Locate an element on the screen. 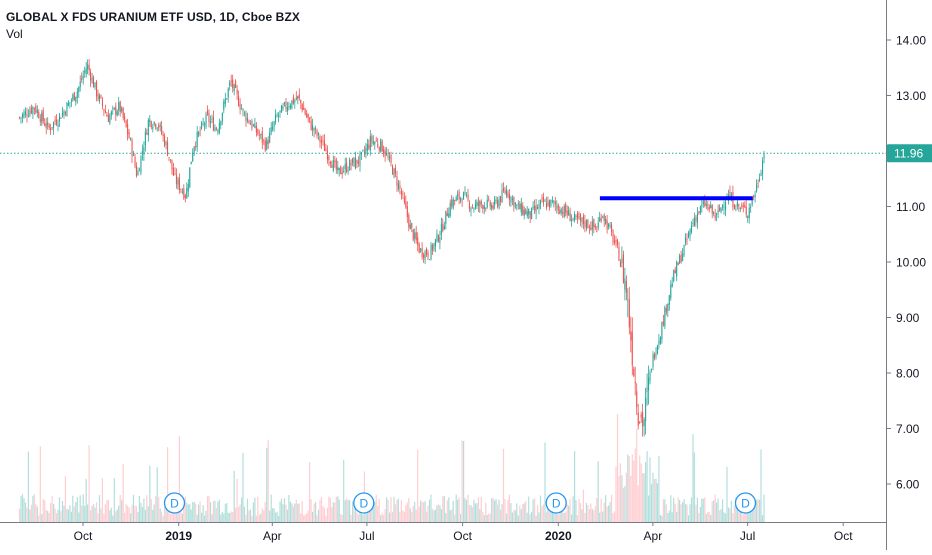  price-tick-label: 9.00 is located at coordinates (908, 318).